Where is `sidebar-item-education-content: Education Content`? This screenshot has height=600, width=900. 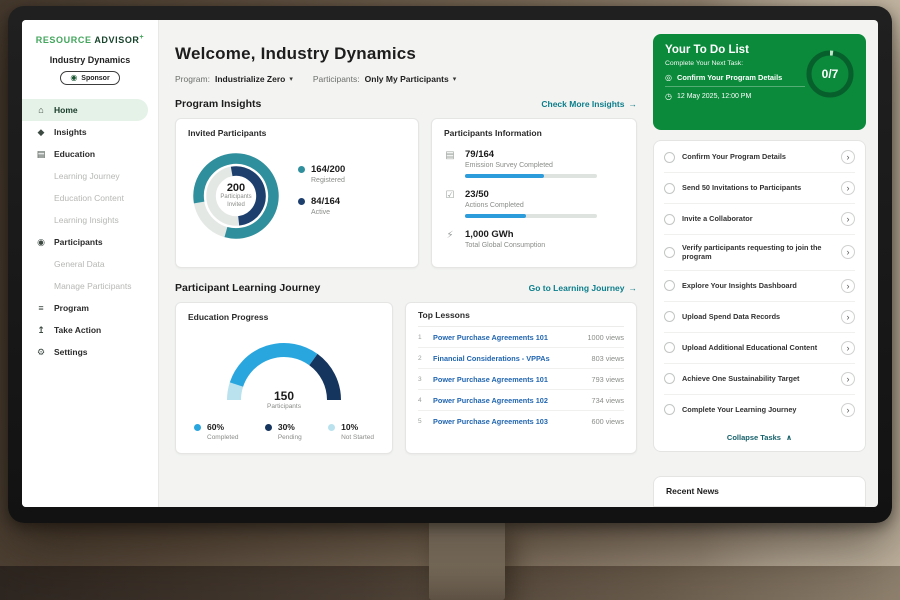
sidebar-item-education-content: Education Content is located at coordinates (90, 198).